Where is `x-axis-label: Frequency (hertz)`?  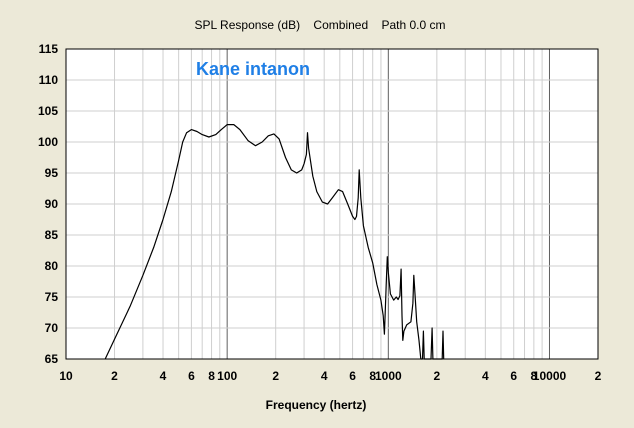 x-axis-label: Frequency (hertz) is located at coordinates (316, 405).